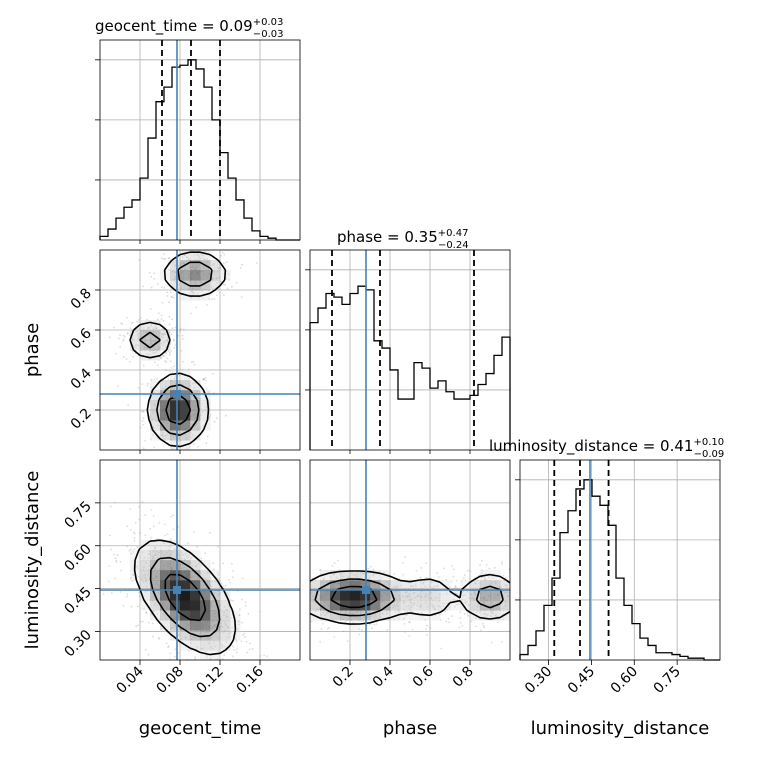 The height and width of the screenshot is (760, 760). Describe the element at coordinates (403, 239) in the screenshot. I see `title-phase: phase = 0.35+0.47 −0.24` at that location.